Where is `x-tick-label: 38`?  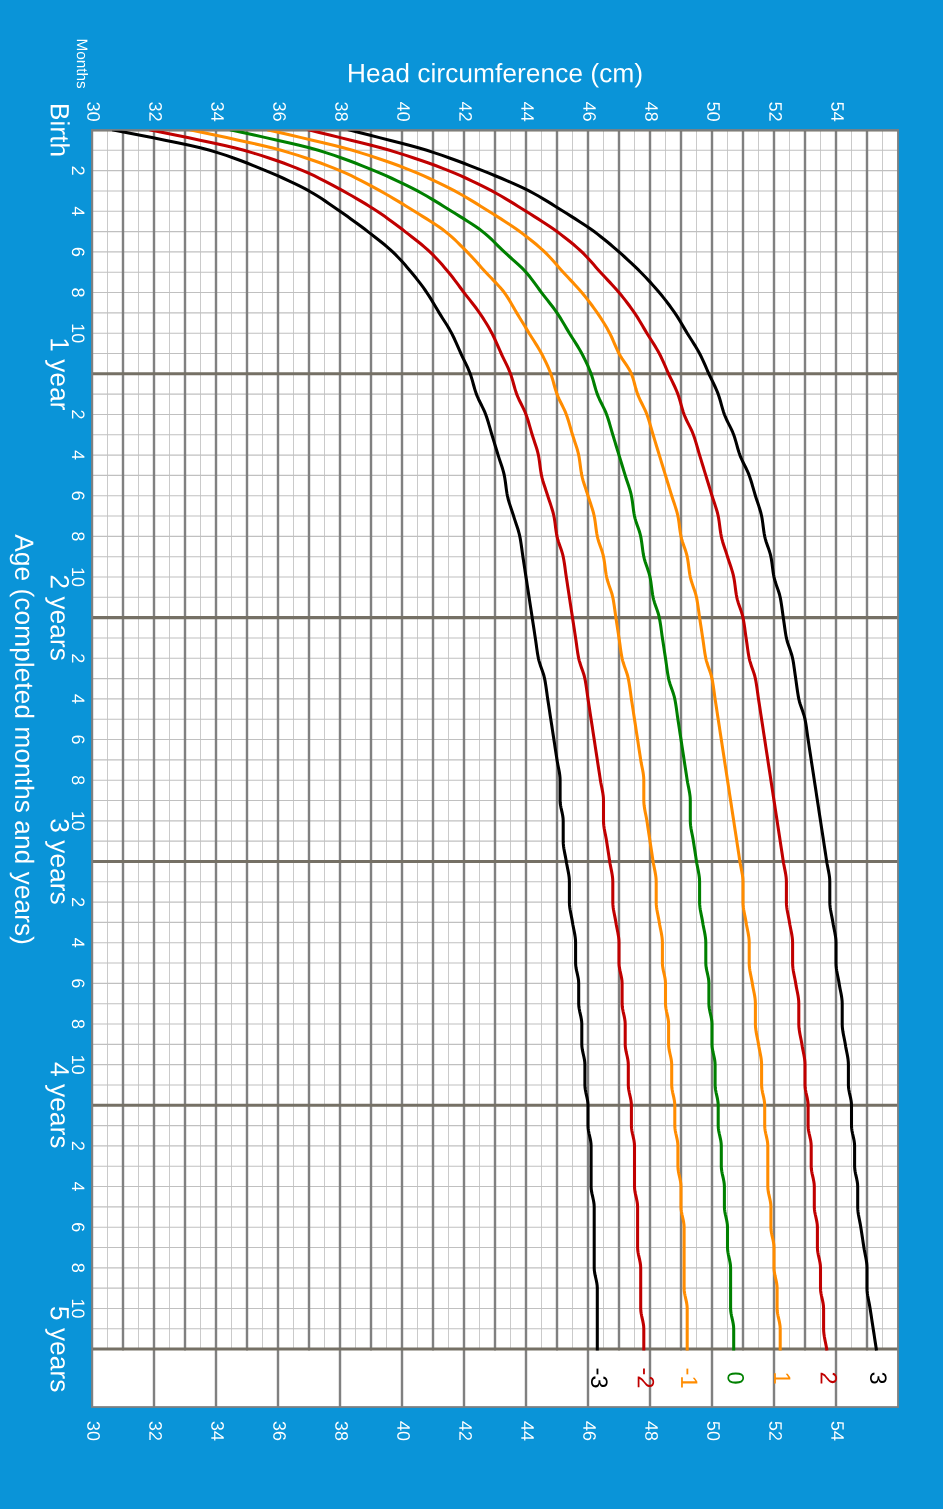 x-tick-label: 38 is located at coordinates (341, 111).